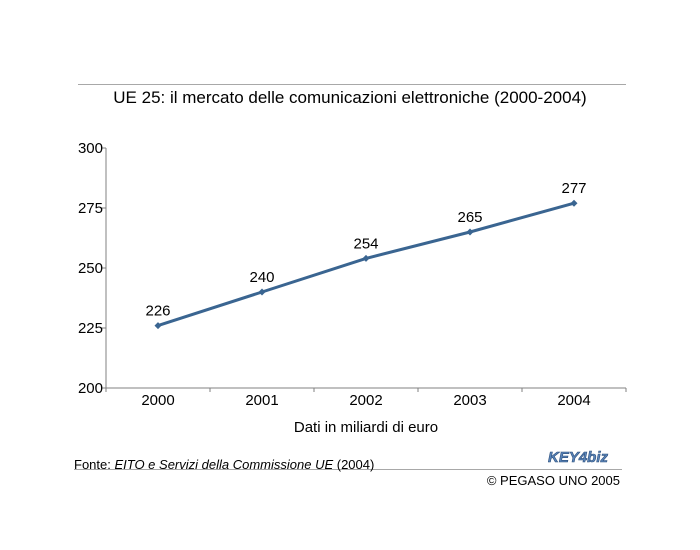 The height and width of the screenshot is (550, 700). Describe the element at coordinates (553, 480) in the screenshot. I see `copyright: © PEGASO UNO 2005` at that location.